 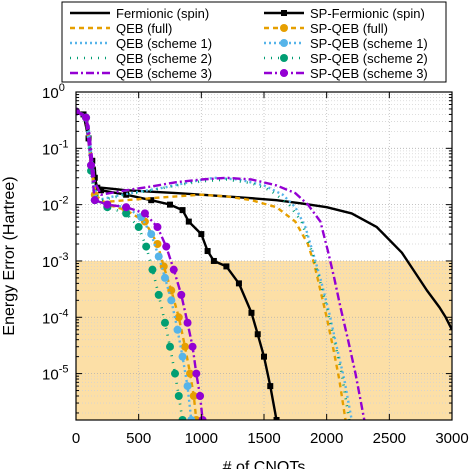 I want to click on legend-entry-sp-qeb-scheme-2: SP-QEB (scheme 2), so click(x=346, y=58).